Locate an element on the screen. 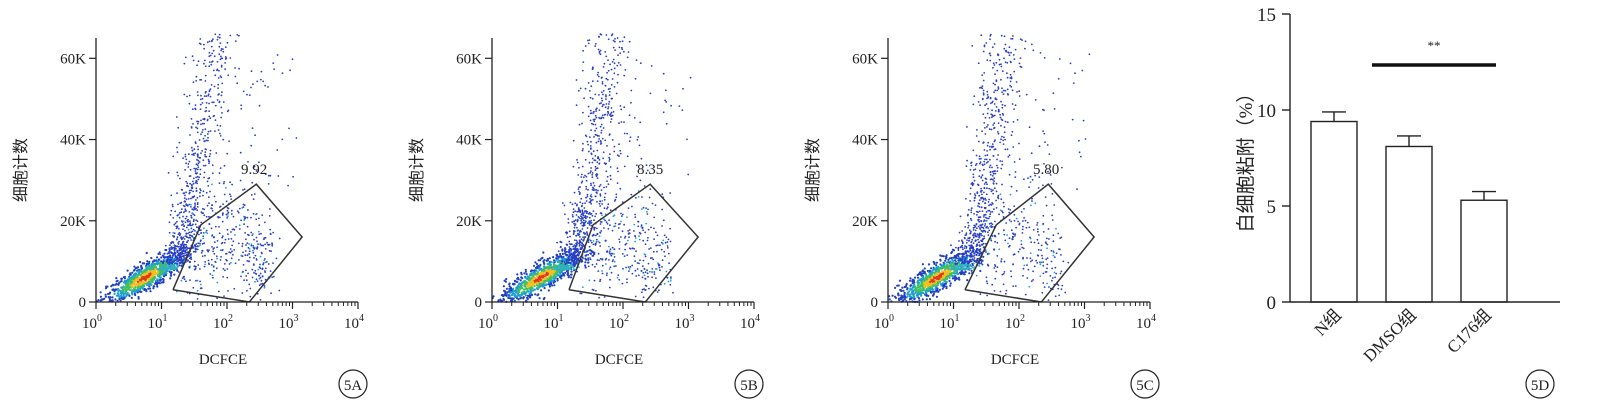 The height and width of the screenshot is (414, 1600). panel-label: 5A is located at coordinates (353, 386).